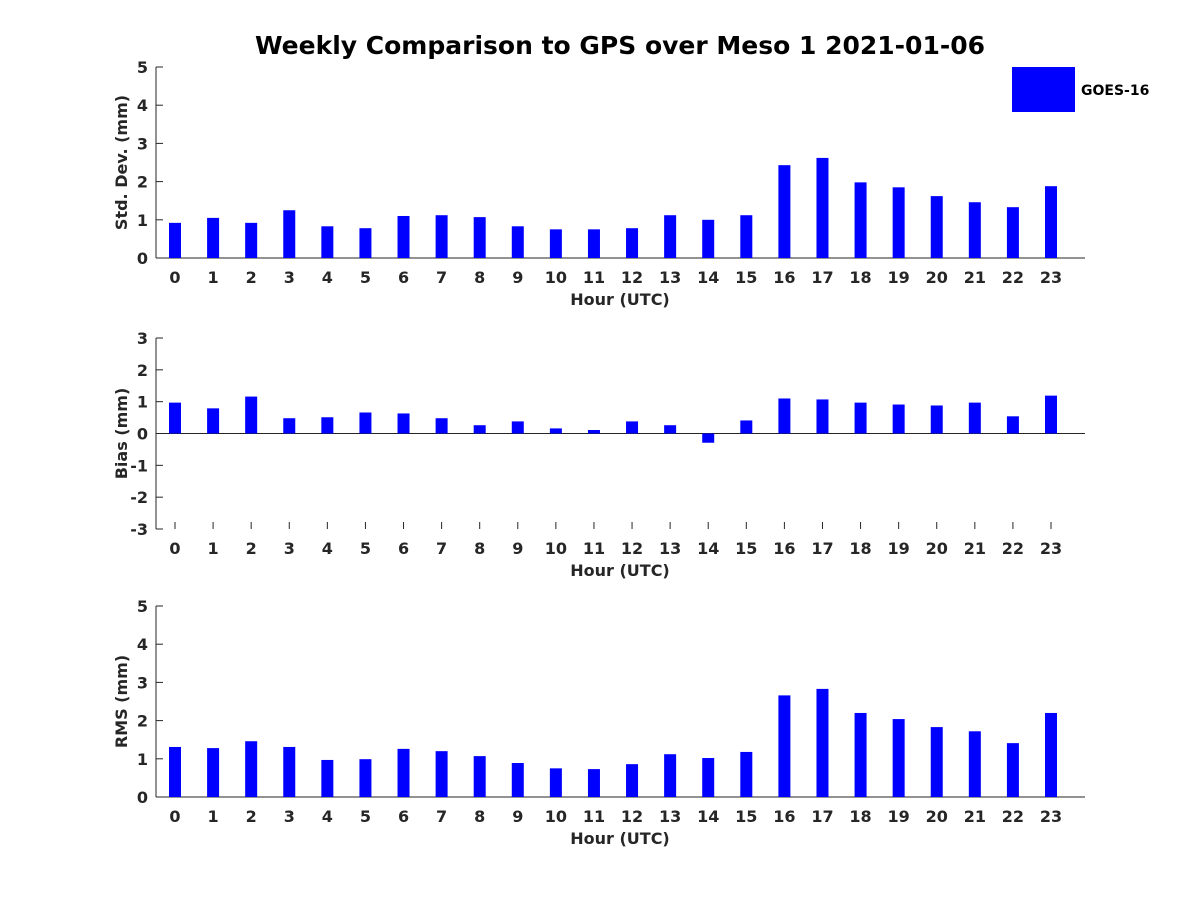 The width and height of the screenshot is (1200, 900). What do you see at coordinates (784, 277) in the screenshot?
I see `std-dev-x-tick-label: 16` at bounding box center [784, 277].